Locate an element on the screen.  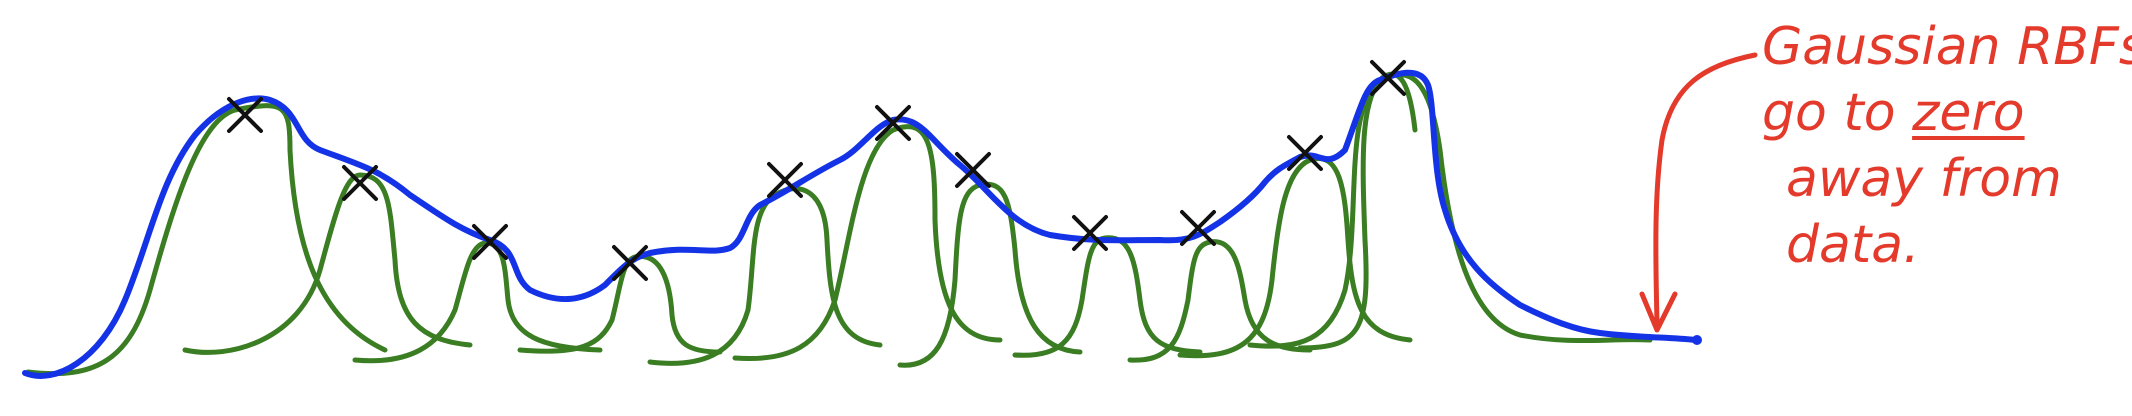
annotation-text: Gaussian RBFs go to zero away from data. is located at coordinates (1947, 146).